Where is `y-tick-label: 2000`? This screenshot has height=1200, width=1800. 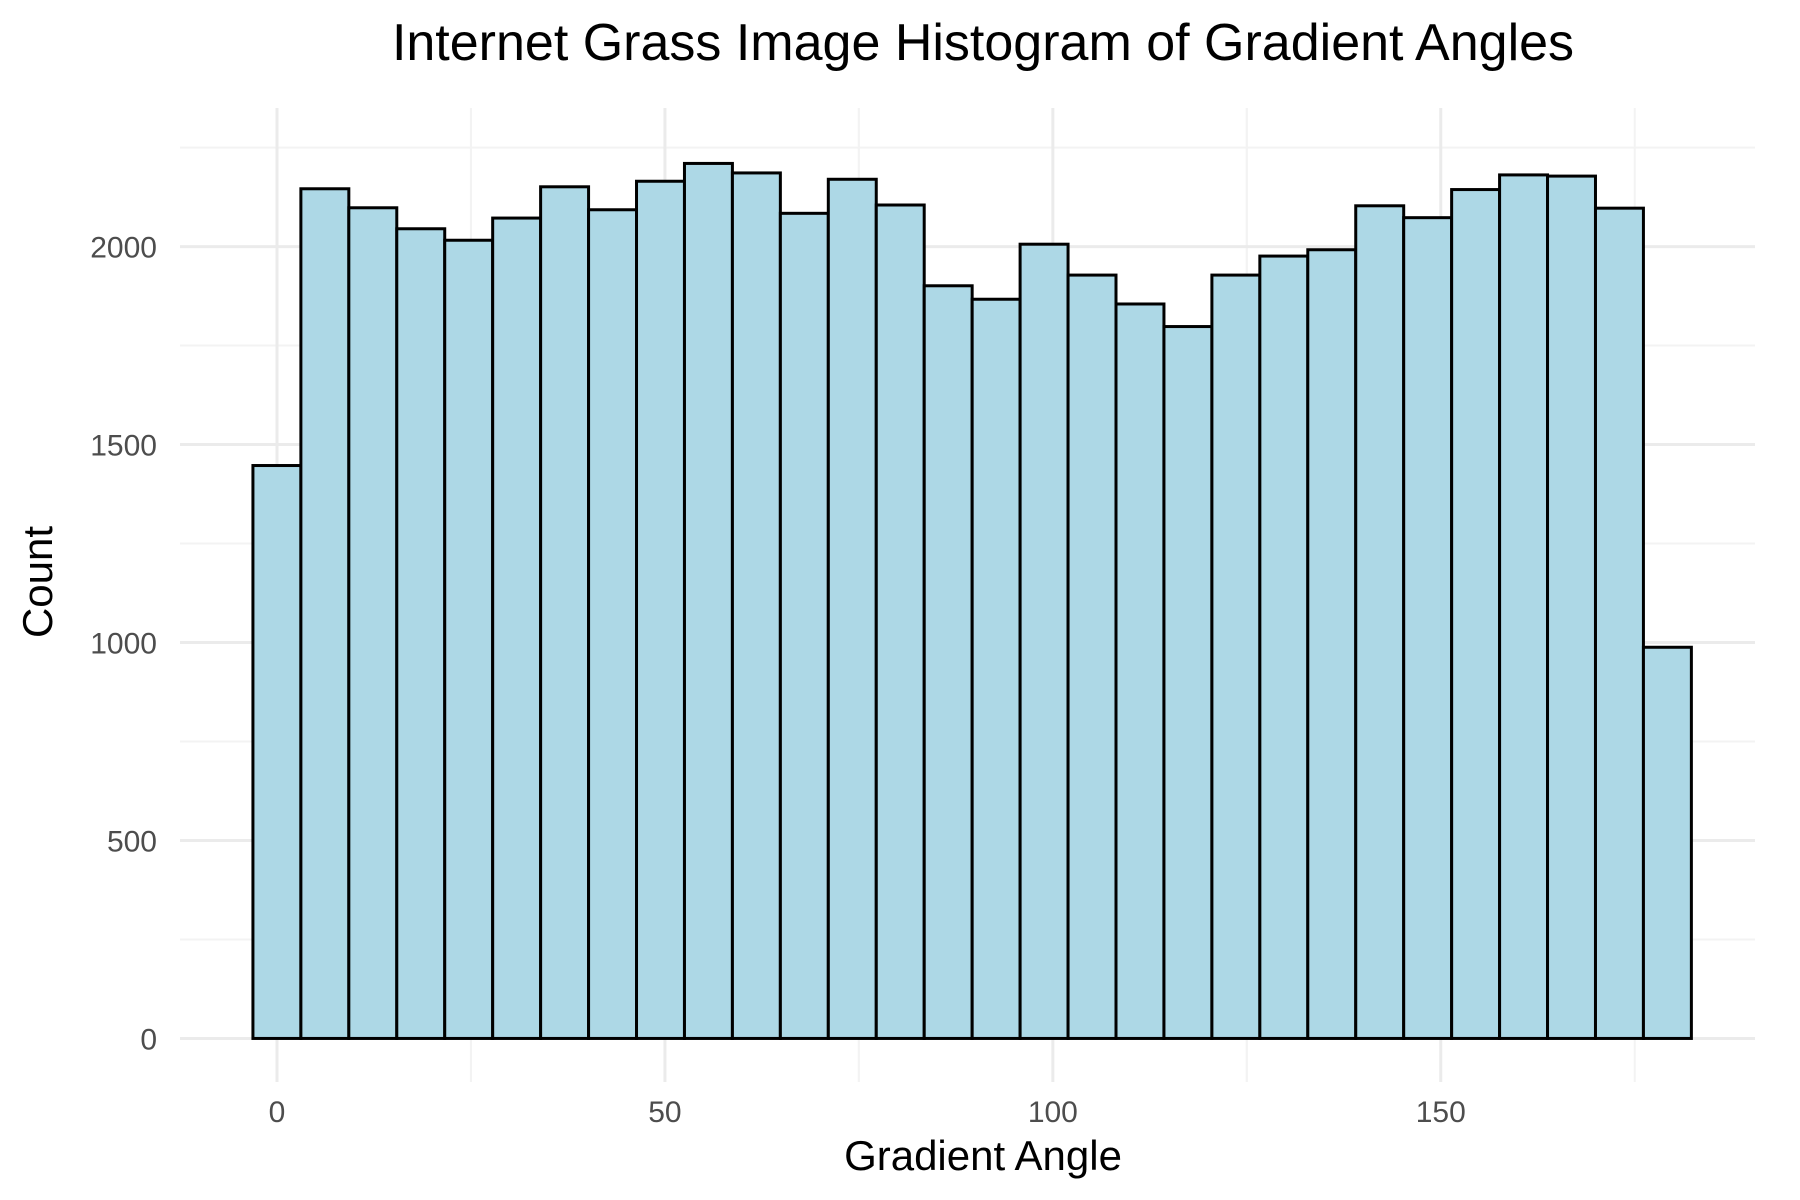
y-tick-label: 2000 is located at coordinates (123, 248).